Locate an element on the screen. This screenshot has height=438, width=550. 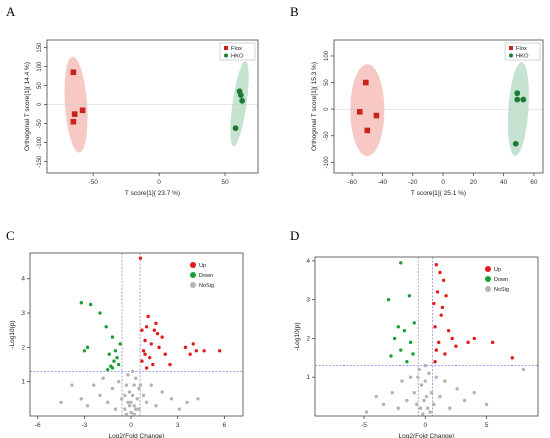
y-tick-label: 3 is located at coordinates (23, 313).